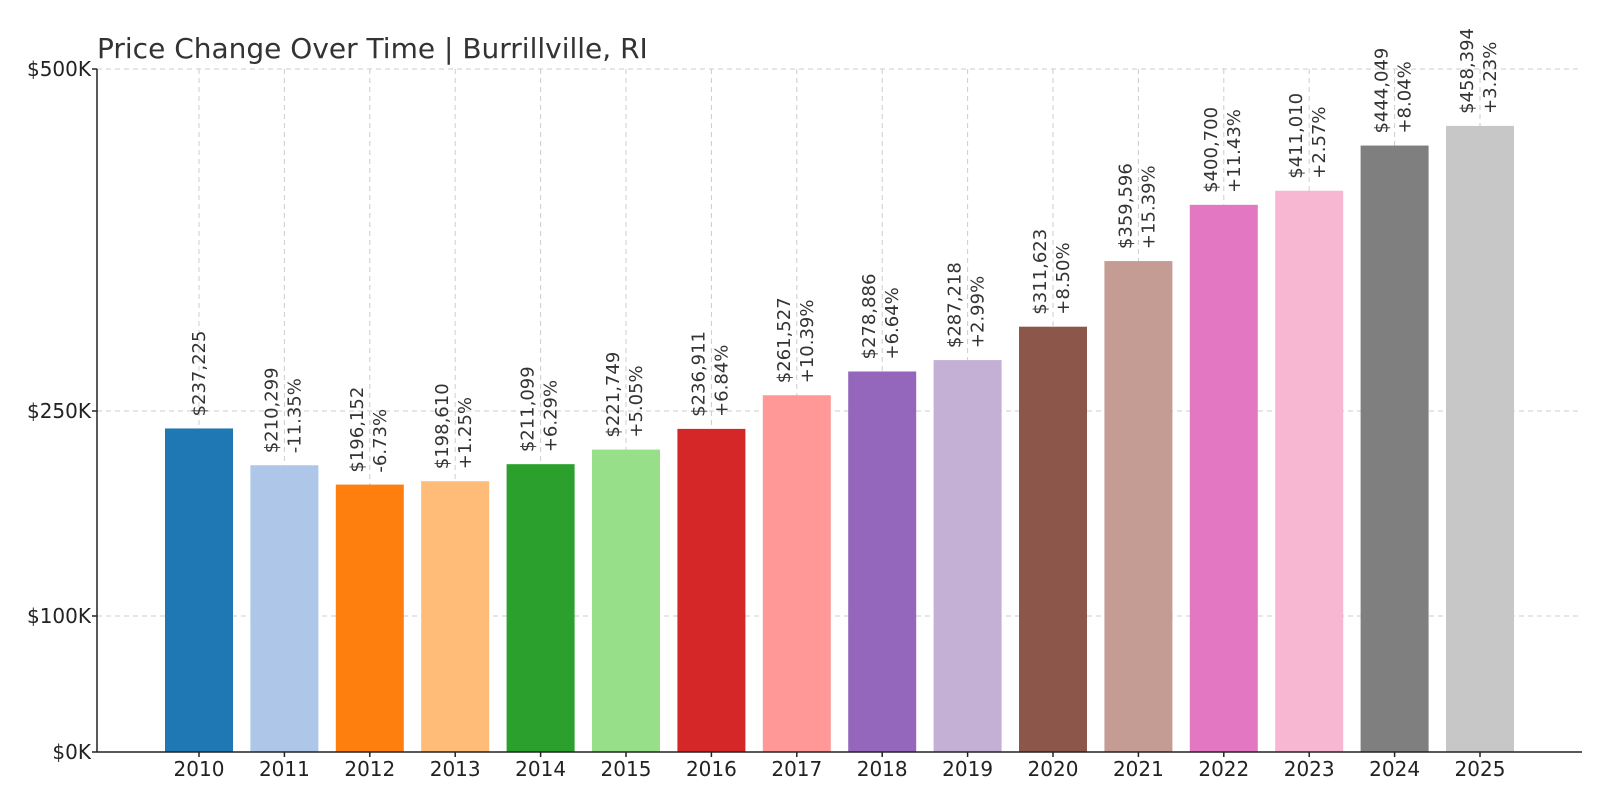 The width and height of the screenshot is (1600, 800). I want to click on x-tick-label: 2014, so click(540, 769).